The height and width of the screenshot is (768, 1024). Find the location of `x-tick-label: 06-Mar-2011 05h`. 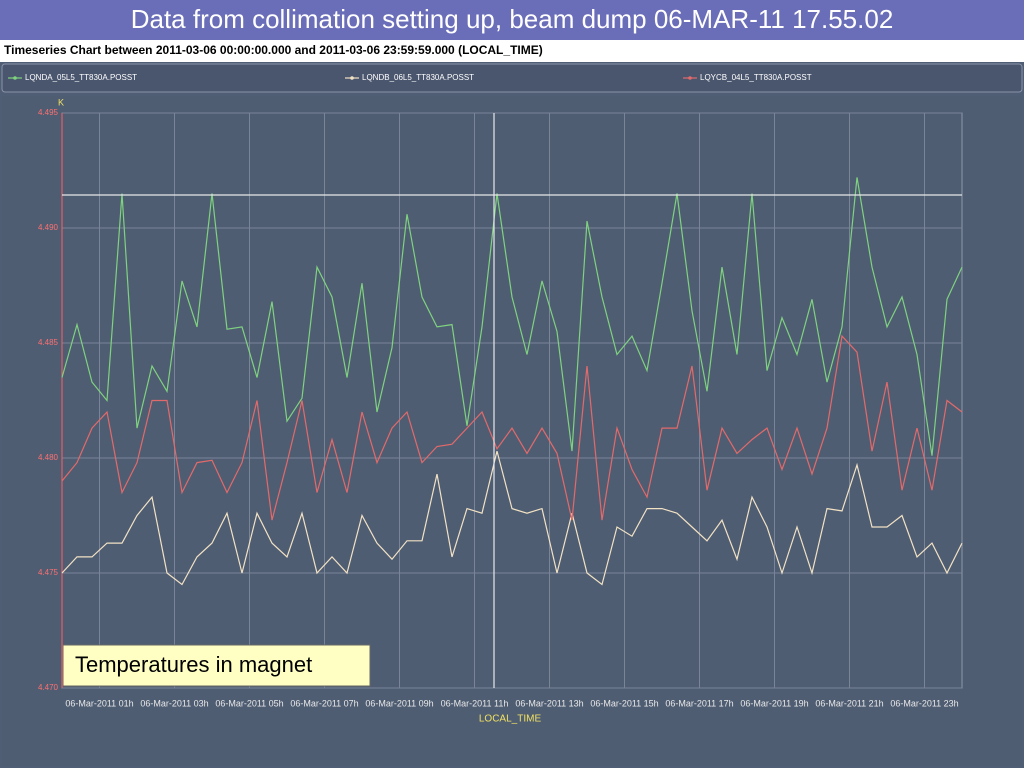

x-tick-label: 06-Mar-2011 05h is located at coordinates (249, 703).